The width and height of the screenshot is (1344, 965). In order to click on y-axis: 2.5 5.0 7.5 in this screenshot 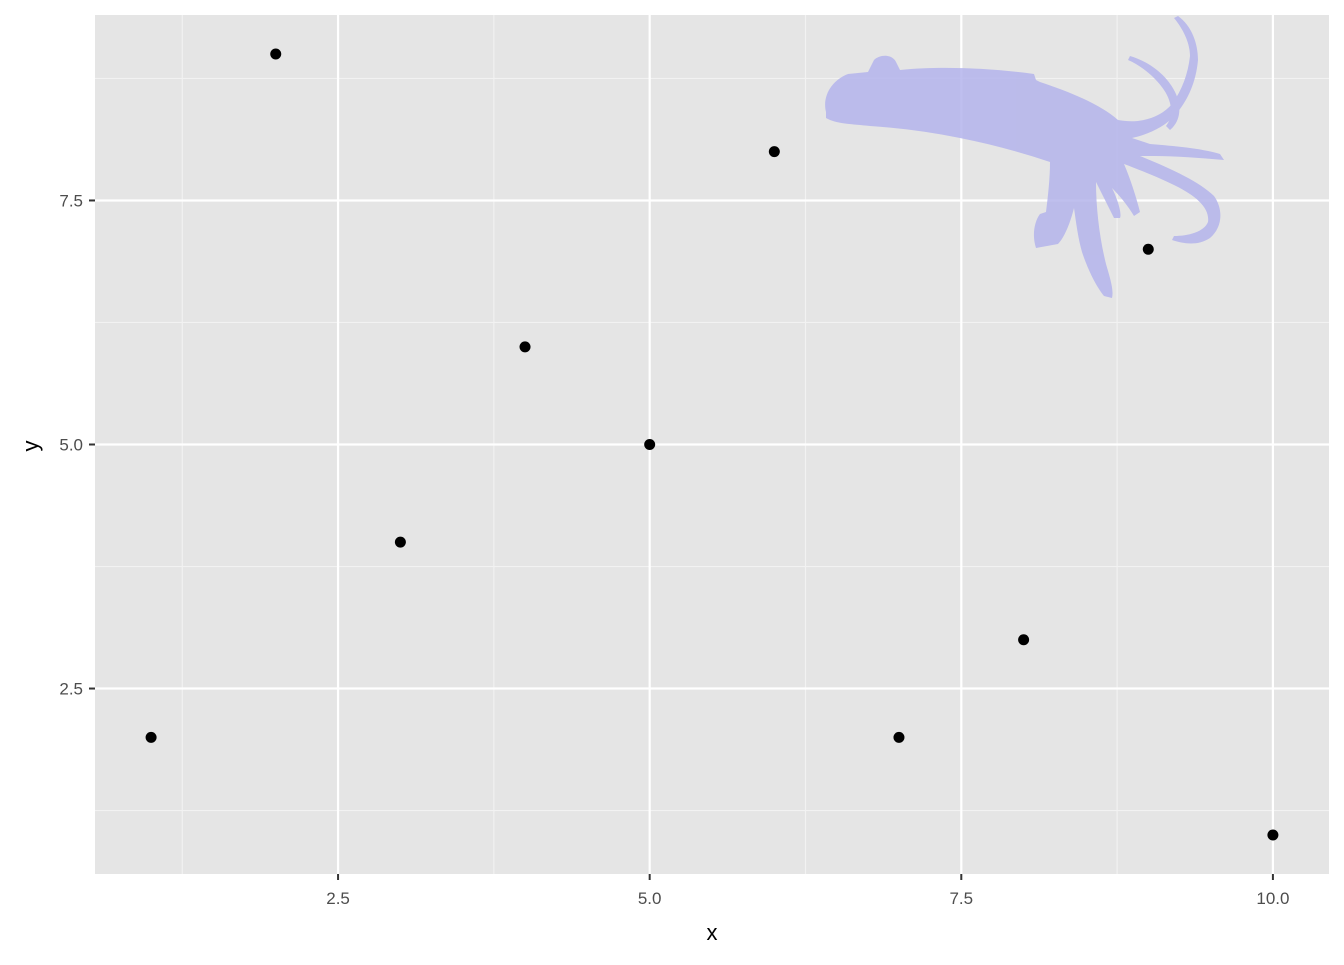, I will do `click(77, 445)`.